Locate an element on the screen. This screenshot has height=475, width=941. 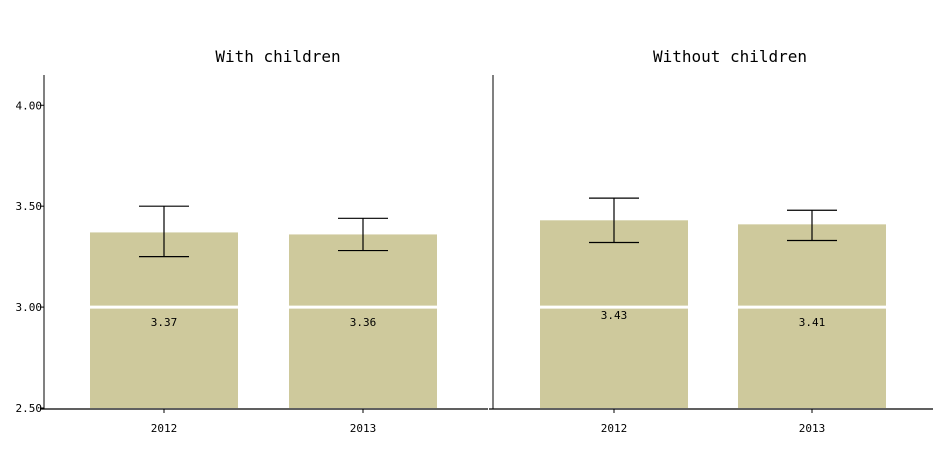
y-tick-label: 4.00 is located at coordinates (29, 105).